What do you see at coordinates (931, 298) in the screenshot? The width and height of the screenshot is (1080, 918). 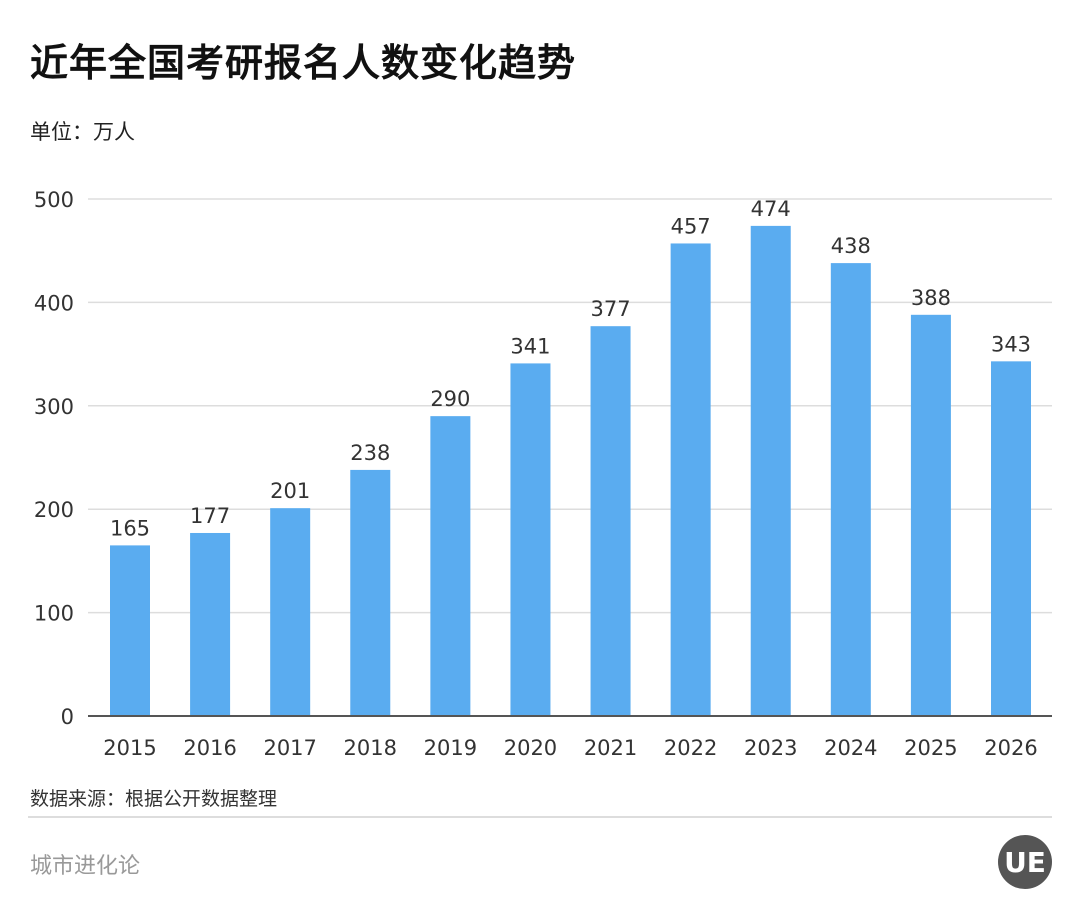 I see `data-label: 388` at bounding box center [931, 298].